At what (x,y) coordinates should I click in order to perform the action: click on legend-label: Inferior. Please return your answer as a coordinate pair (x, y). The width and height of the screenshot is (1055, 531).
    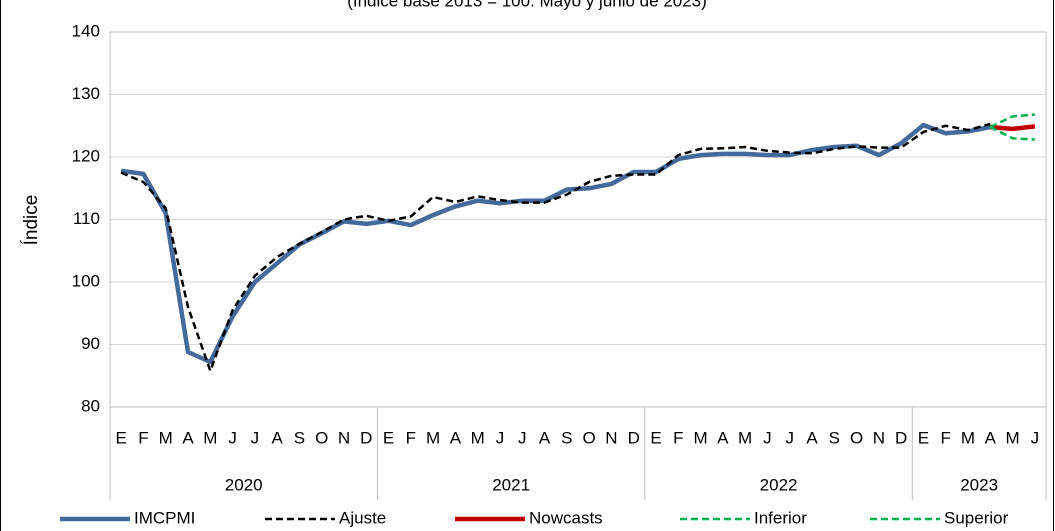
    Looking at the image, I should click on (780, 517).